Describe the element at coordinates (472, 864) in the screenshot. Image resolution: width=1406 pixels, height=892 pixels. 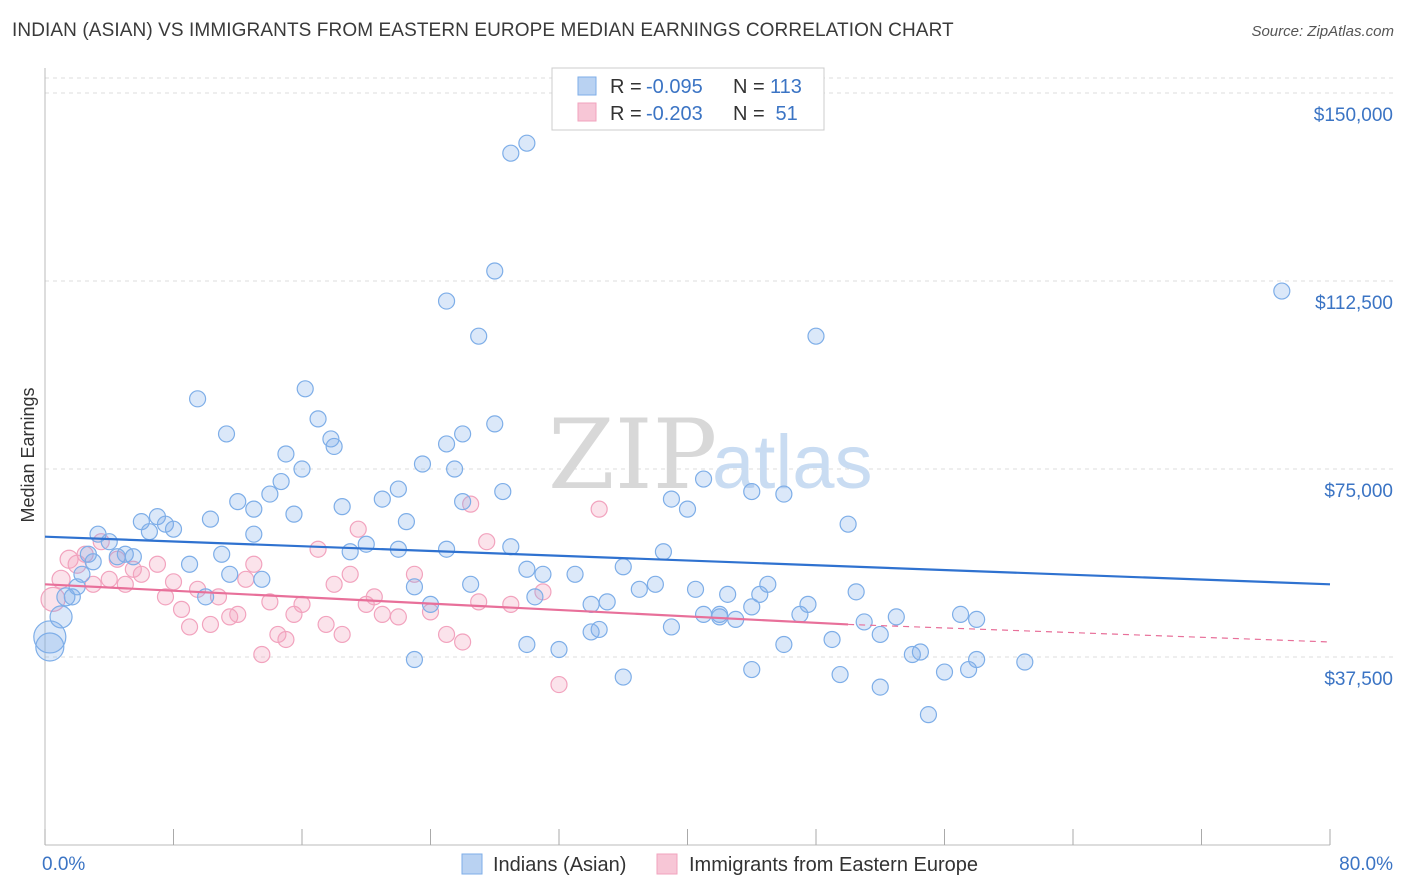
I see `legend-swatch-indians` at that location.